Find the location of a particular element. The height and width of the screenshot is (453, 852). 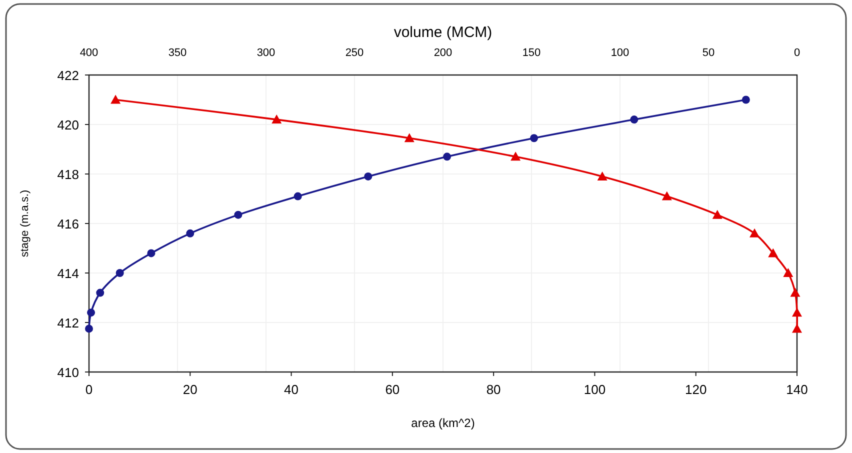

x-tick-label: 120 is located at coordinates (696, 389).